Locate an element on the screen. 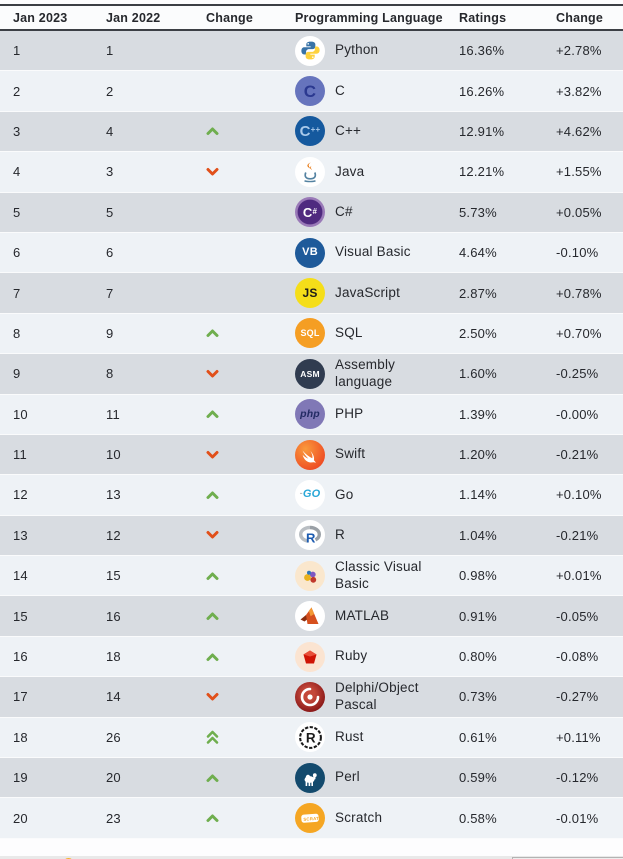 The height and width of the screenshot is (859, 623). rank-2022-cell: 11 is located at coordinates (113, 414).